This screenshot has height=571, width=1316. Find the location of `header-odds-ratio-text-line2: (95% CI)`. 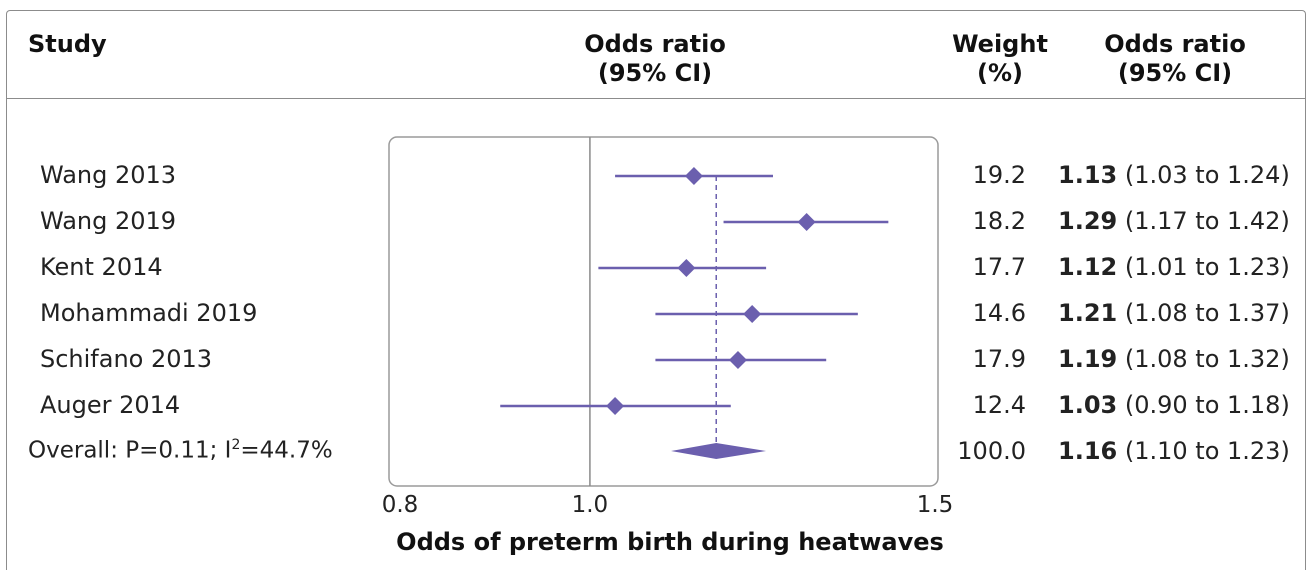

header-odds-ratio-text-line2: (95% CI) is located at coordinates (1175, 73).